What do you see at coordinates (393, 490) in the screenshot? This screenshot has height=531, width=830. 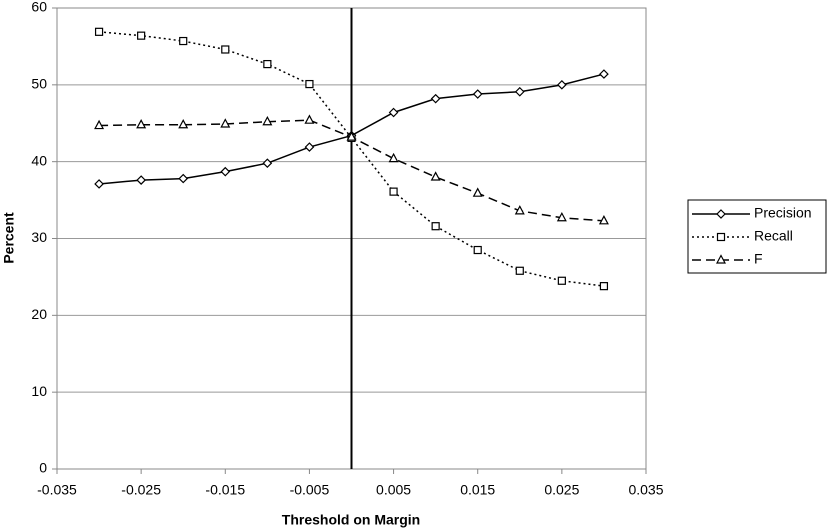 I see `x-tick-label: 0.005` at bounding box center [393, 490].